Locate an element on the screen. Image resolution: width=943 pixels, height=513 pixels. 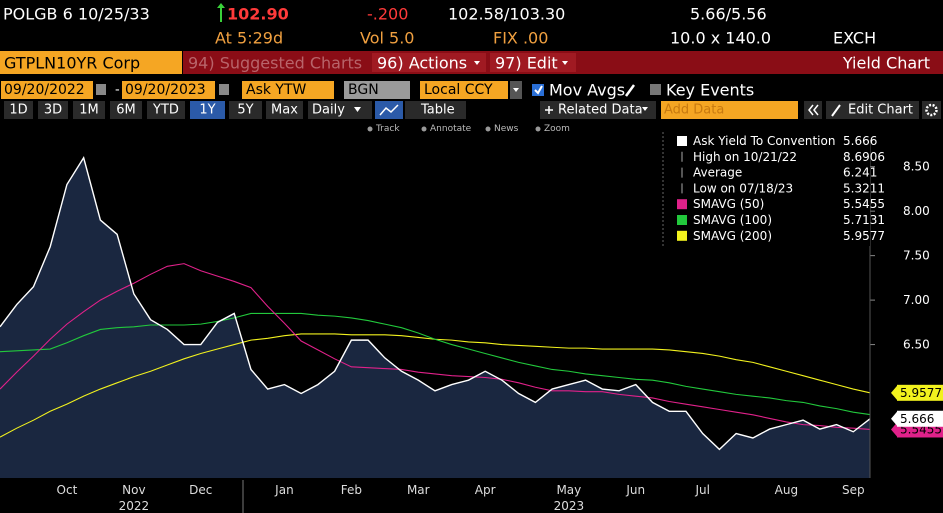
tool-icon is located at coordinates (538, 129).